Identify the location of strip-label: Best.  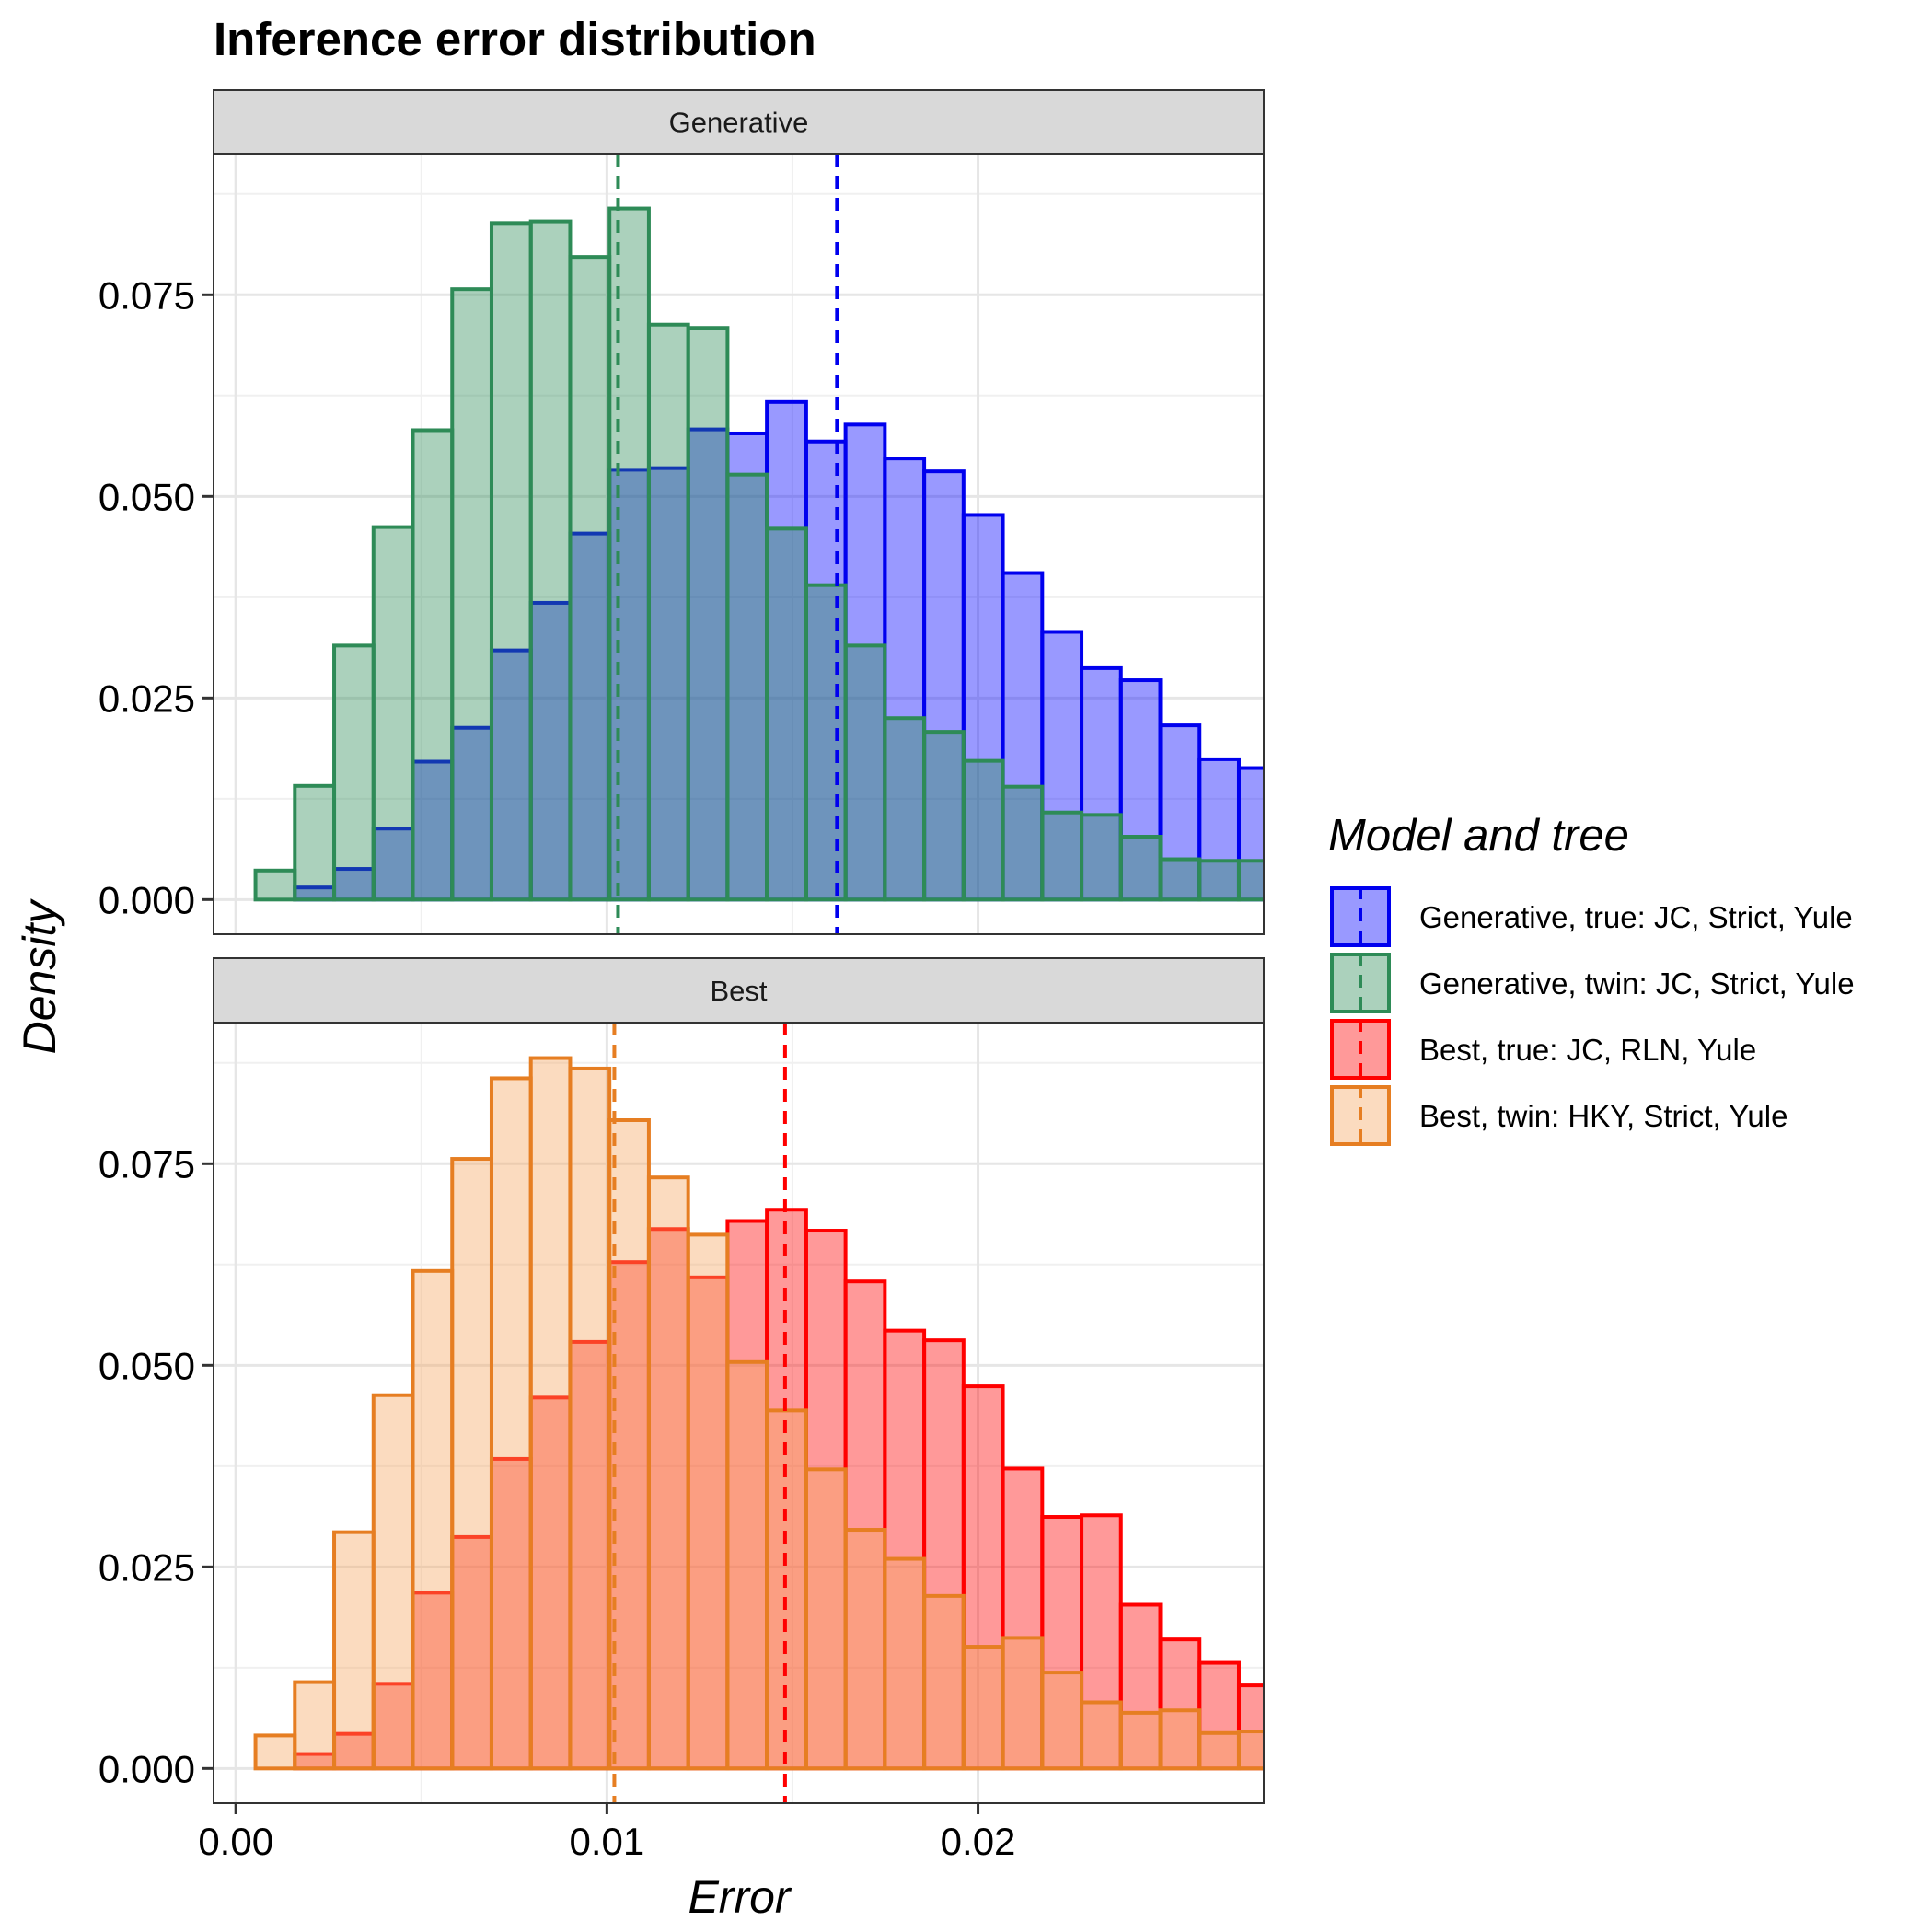
(738, 991).